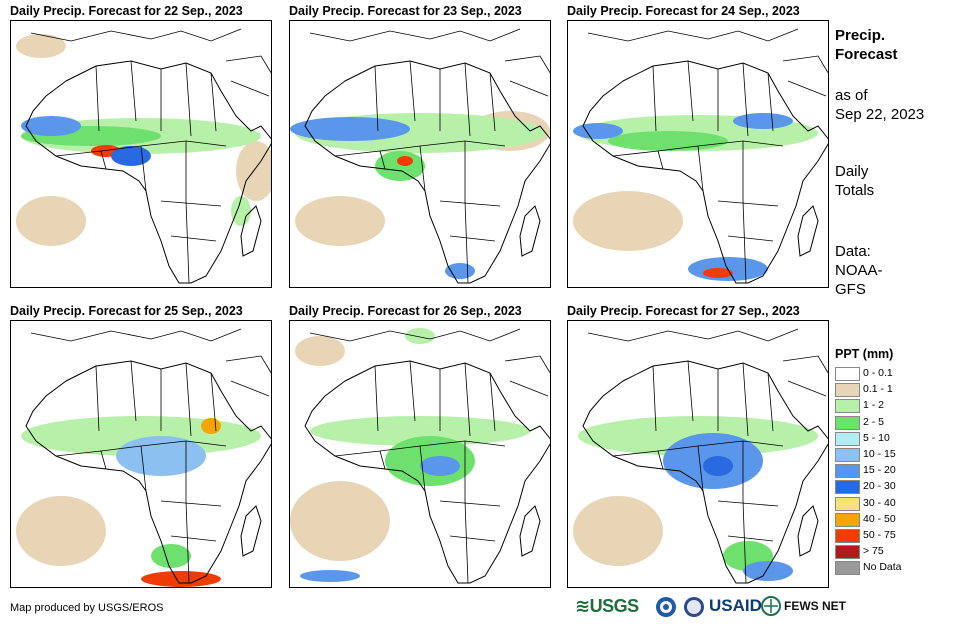  Describe the element at coordinates (853, 251) in the screenshot. I see `data-label: Data:` at that location.